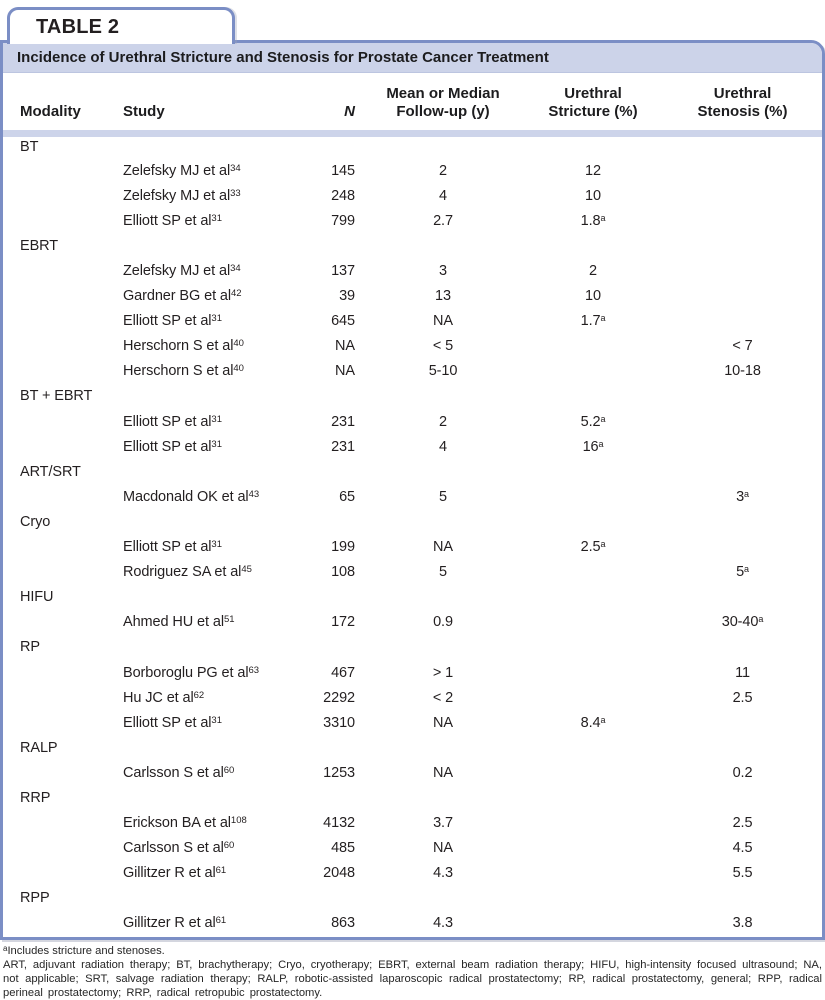 This screenshot has height=1000, width=825. What do you see at coordinates (443, 105) in the screenshot?
I see `column-header-followup: Mean or Median Follow-up (y)` at bounding box center [443, 105].